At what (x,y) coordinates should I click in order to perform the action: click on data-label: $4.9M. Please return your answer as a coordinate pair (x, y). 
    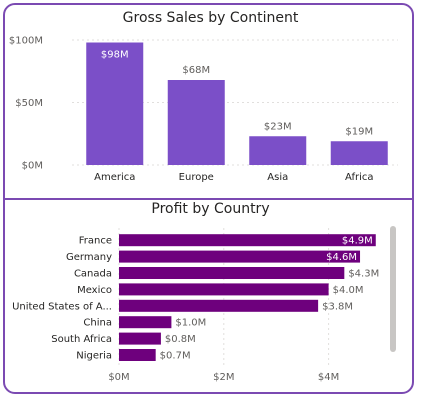
    Looking at the image, I should click on (357, 241).